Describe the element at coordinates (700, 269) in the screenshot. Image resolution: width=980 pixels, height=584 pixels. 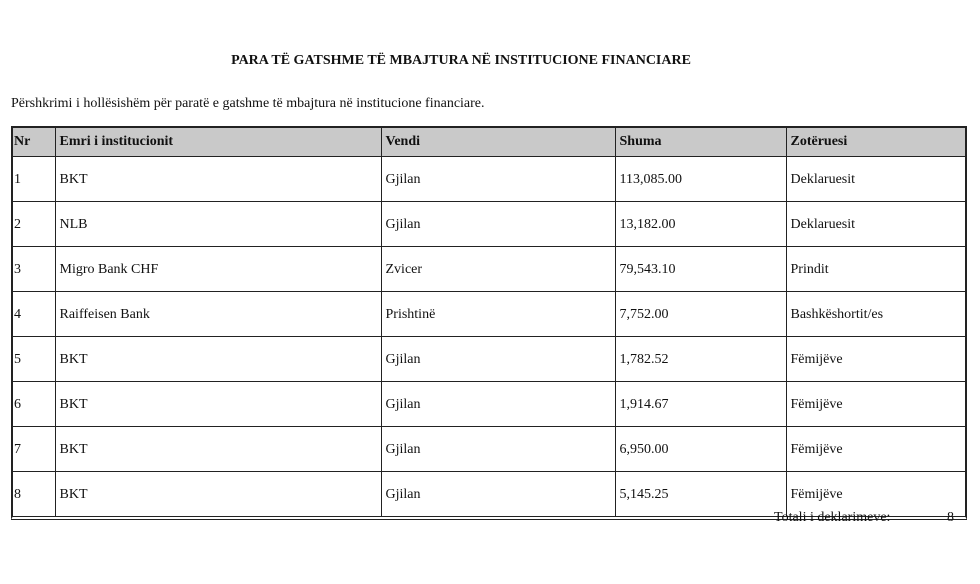
I see `cell-amount: 79,543.10` at that location.